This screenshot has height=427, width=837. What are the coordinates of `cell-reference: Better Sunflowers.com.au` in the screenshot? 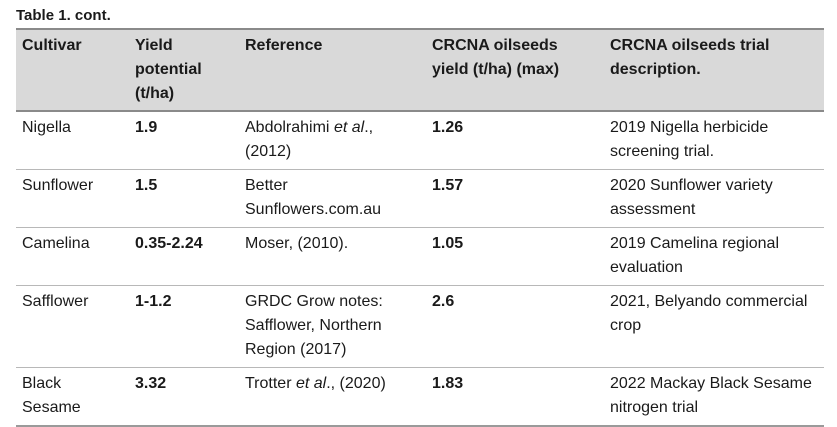 It's located at (332, 198).